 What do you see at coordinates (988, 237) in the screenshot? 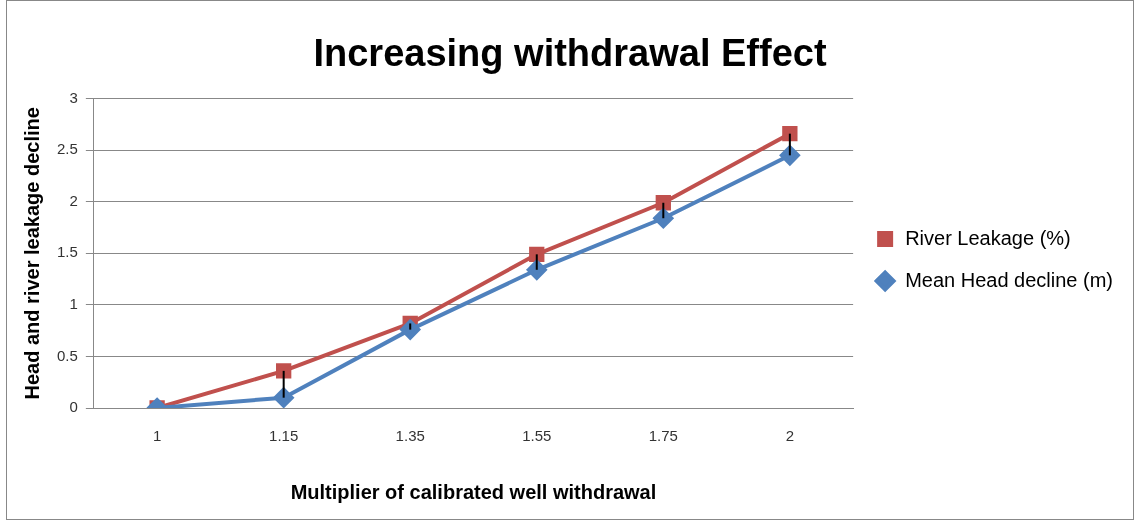
I see `legend-label: River Leakage (%)` at bounding box center [988, 237].